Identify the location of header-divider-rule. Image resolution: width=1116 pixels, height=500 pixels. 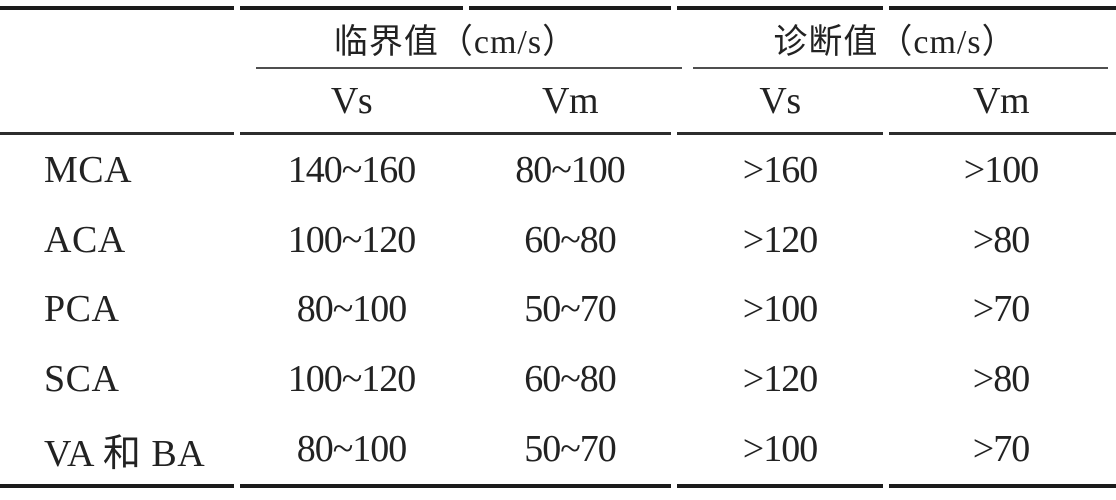
(558, 133).